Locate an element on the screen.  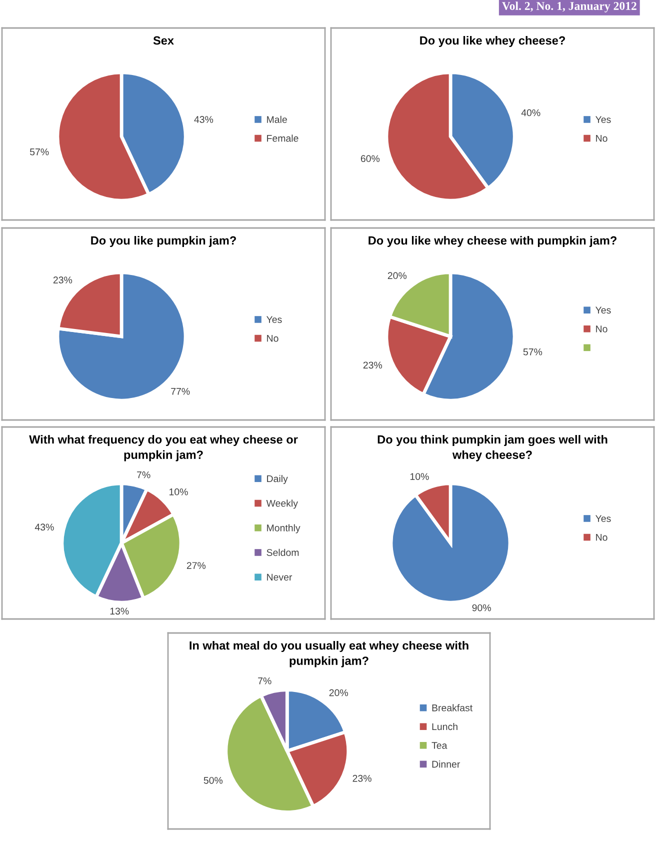
legend-label: Never is located at coordinates (279, 577).